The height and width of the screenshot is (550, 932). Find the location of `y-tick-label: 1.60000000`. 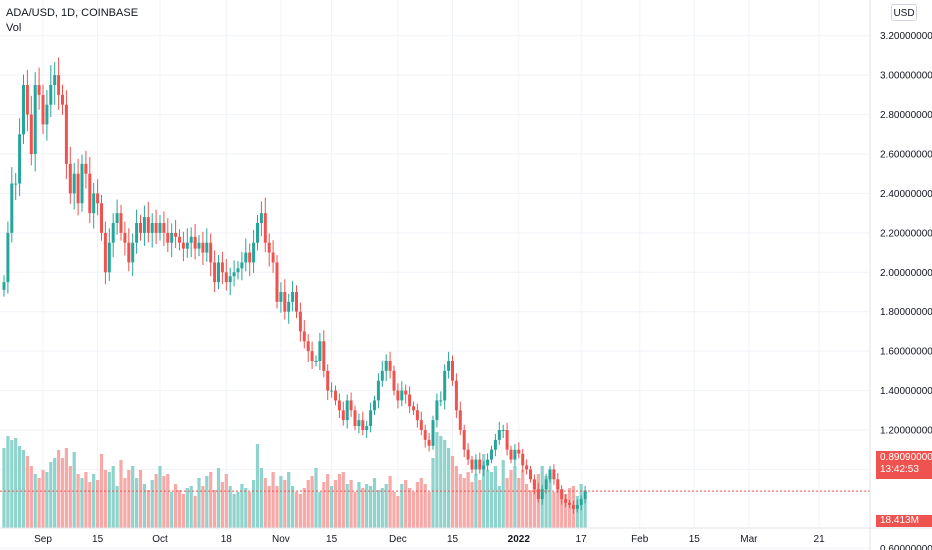

y-tick-label: 1.60000000 is located at coordinates (906, 352).